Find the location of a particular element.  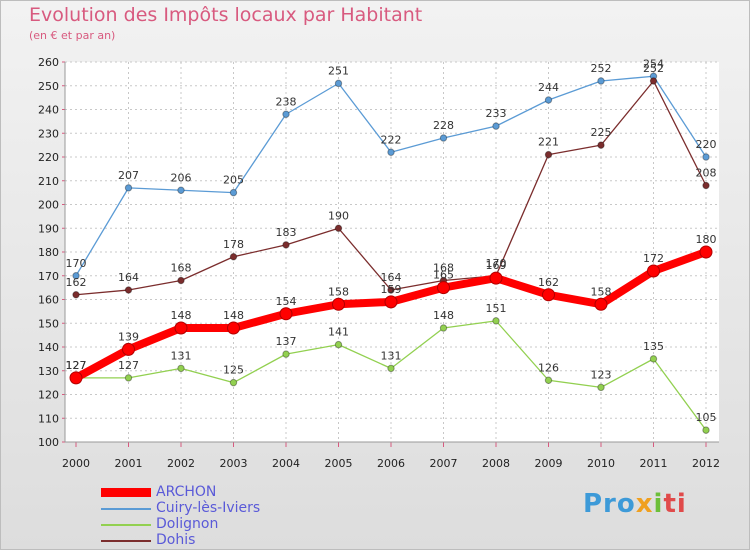

x-tick-label: 2002 is located at coordinates (181, 463).